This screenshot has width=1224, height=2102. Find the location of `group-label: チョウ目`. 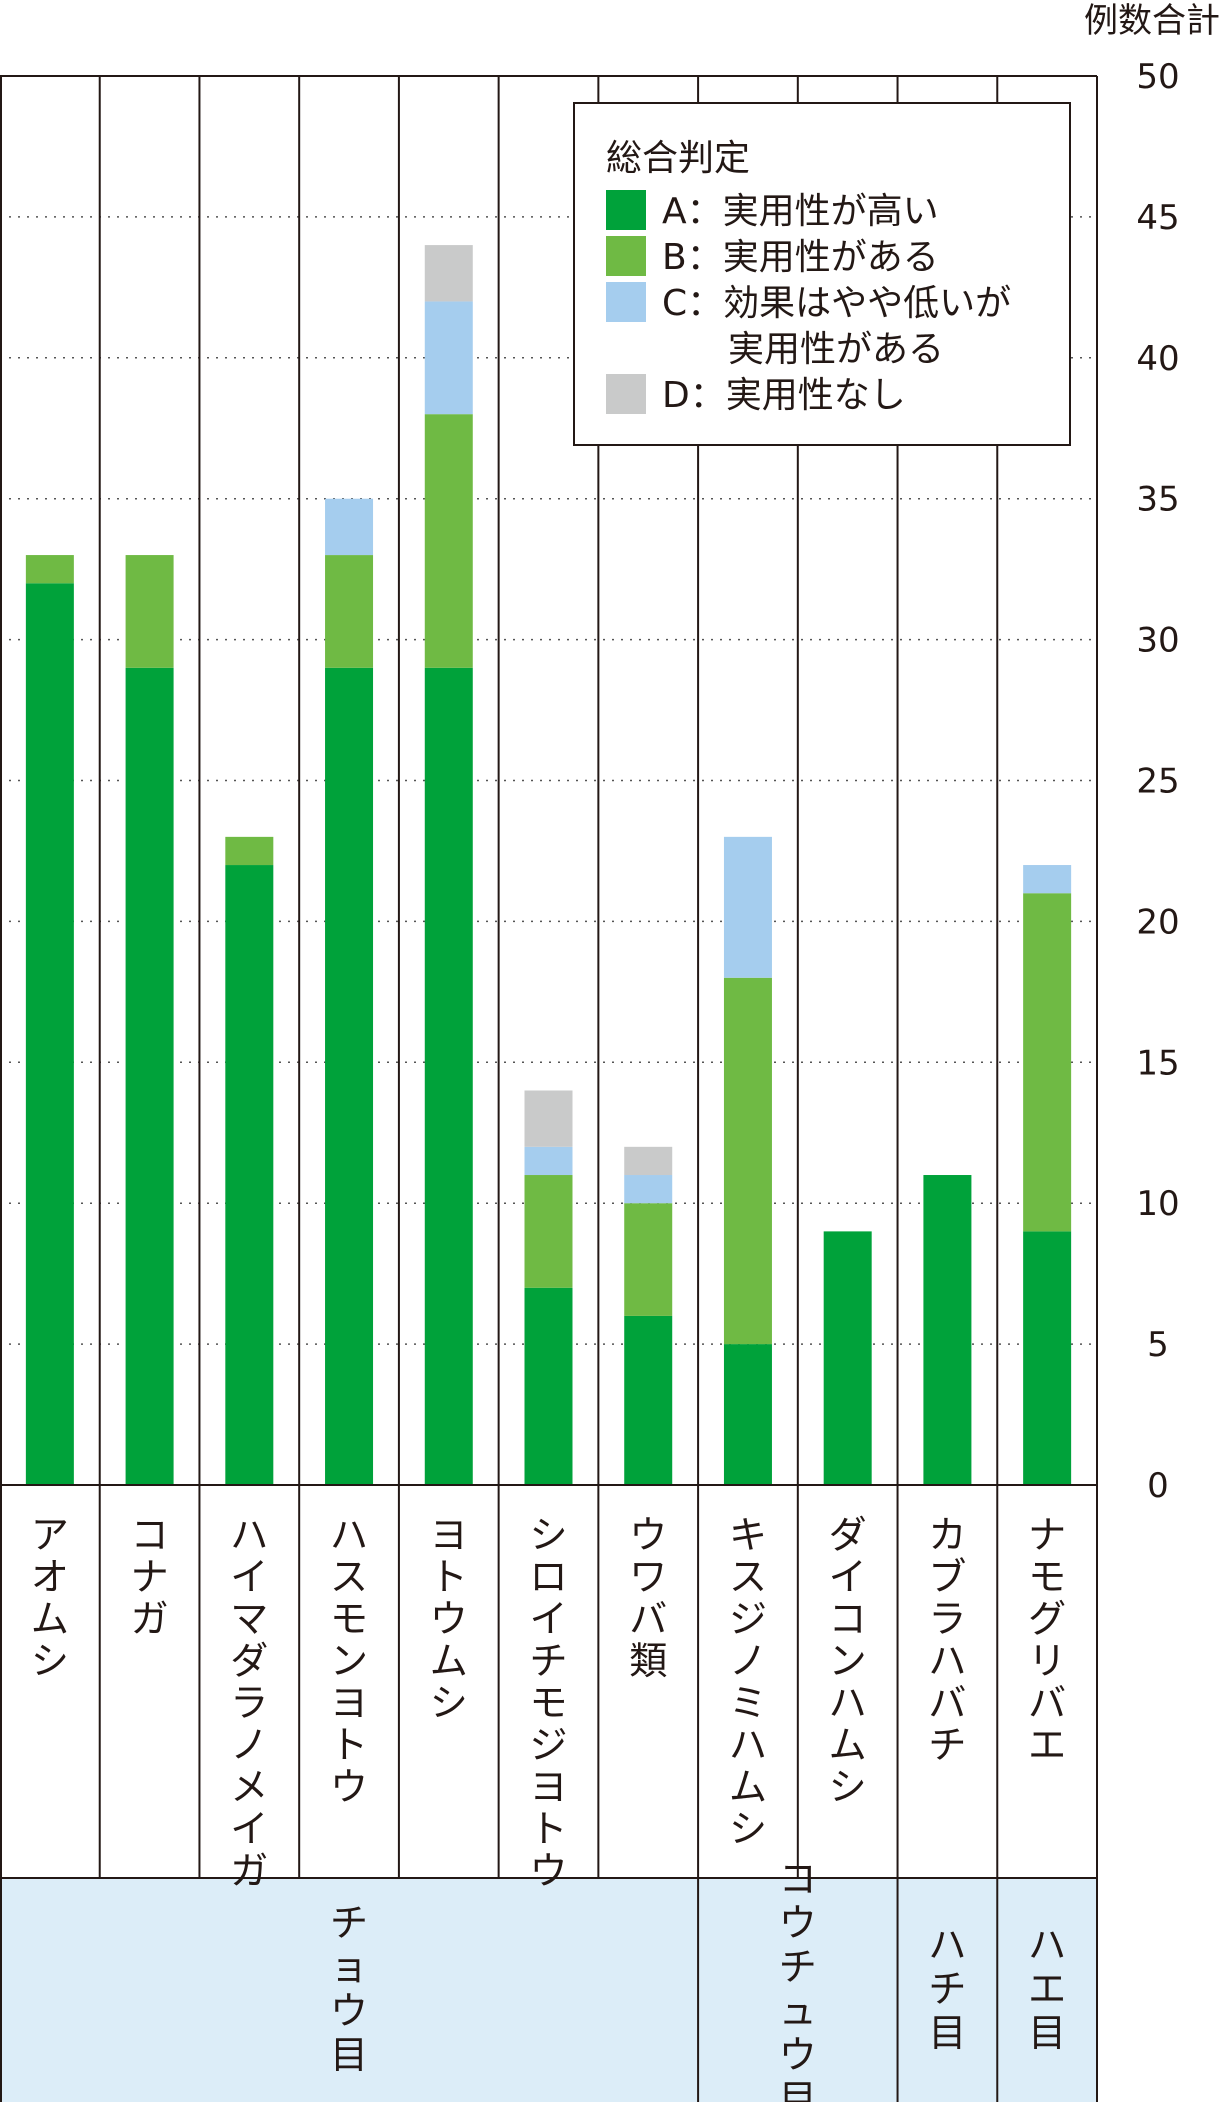

group-label: チョウ目 is located at coordinates (349, 1989).